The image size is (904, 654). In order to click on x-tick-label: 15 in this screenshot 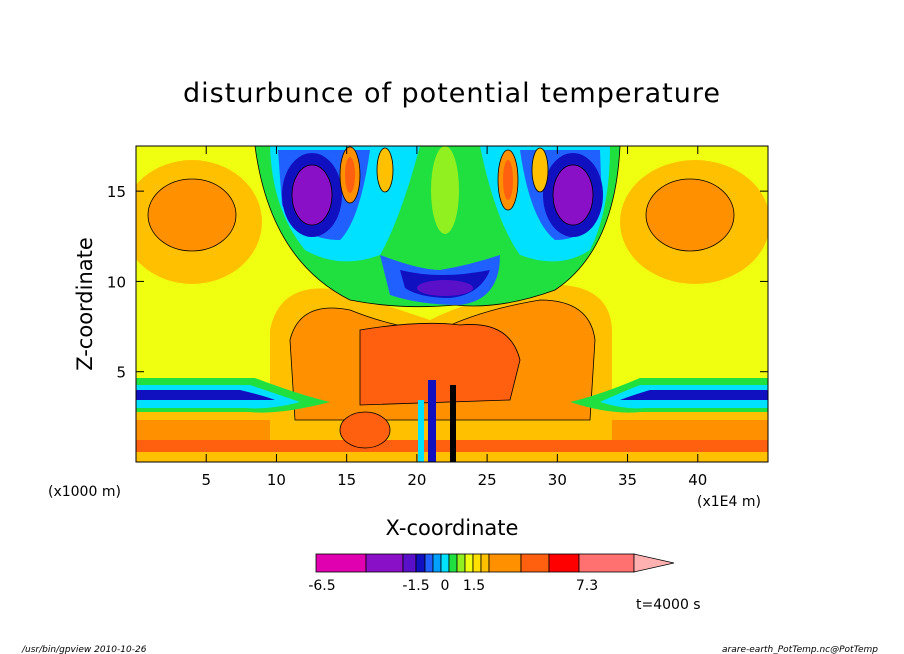, I will do `click(346, 480)`.